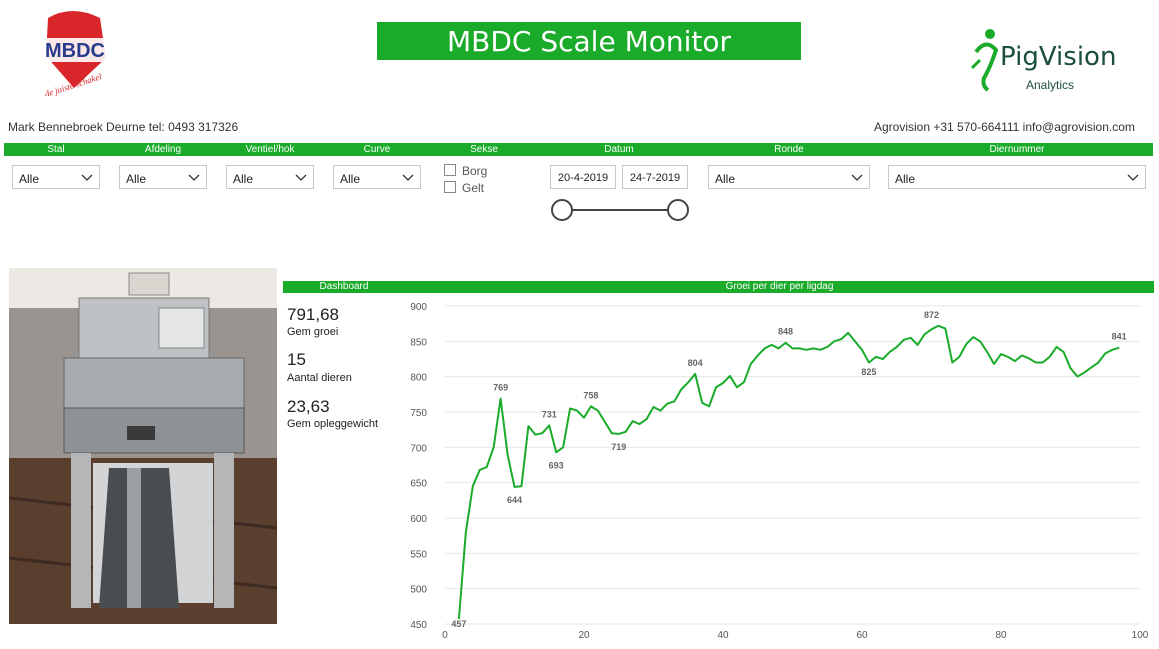 This screenshot has height=649, width=1159. What do you see at coordinates (589, 41) in the screenshot?
I see `page-title: MBDC Scale Monitor` at bounding box center [589, 41].